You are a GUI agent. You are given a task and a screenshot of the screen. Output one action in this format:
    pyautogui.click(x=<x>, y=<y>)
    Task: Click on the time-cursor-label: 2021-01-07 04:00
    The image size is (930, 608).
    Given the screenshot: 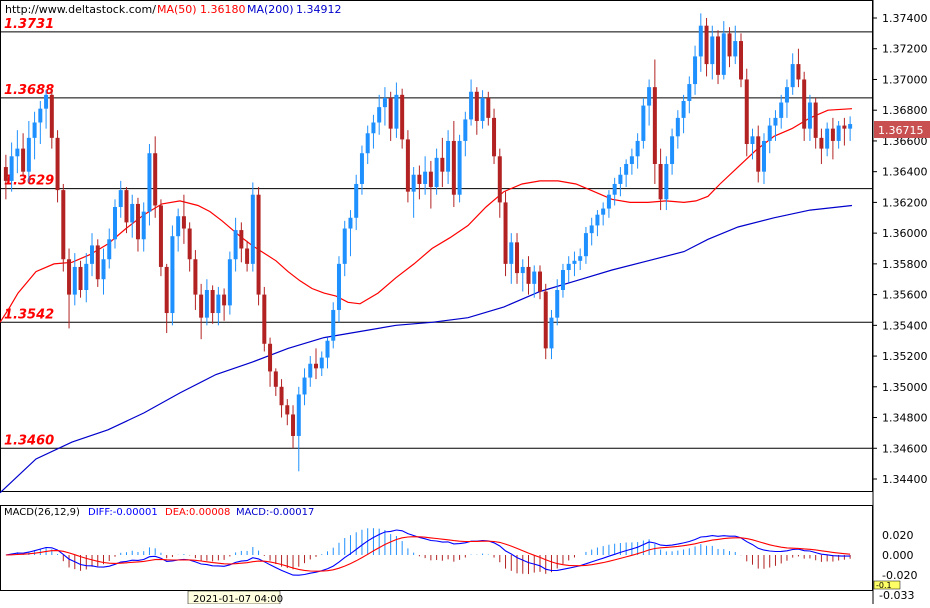 What is the action you would take?
    pyautogui.click(x=235, y=597)
    